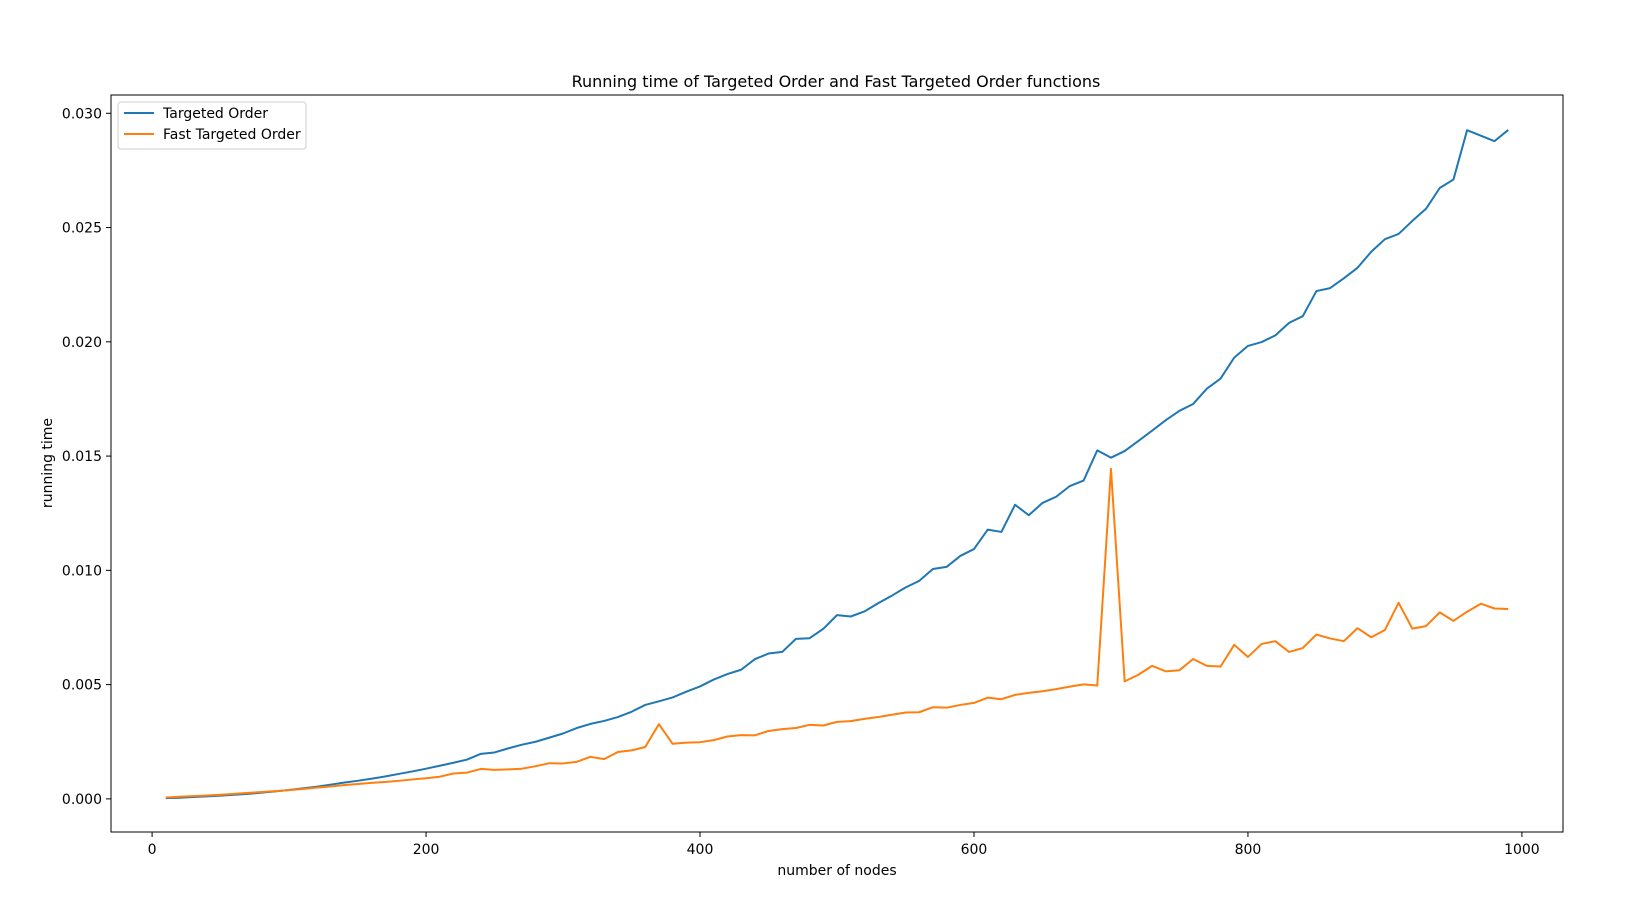 The image size is (1638, 924). I want to click on x-tick-label: 1000, so click(1522, 850).